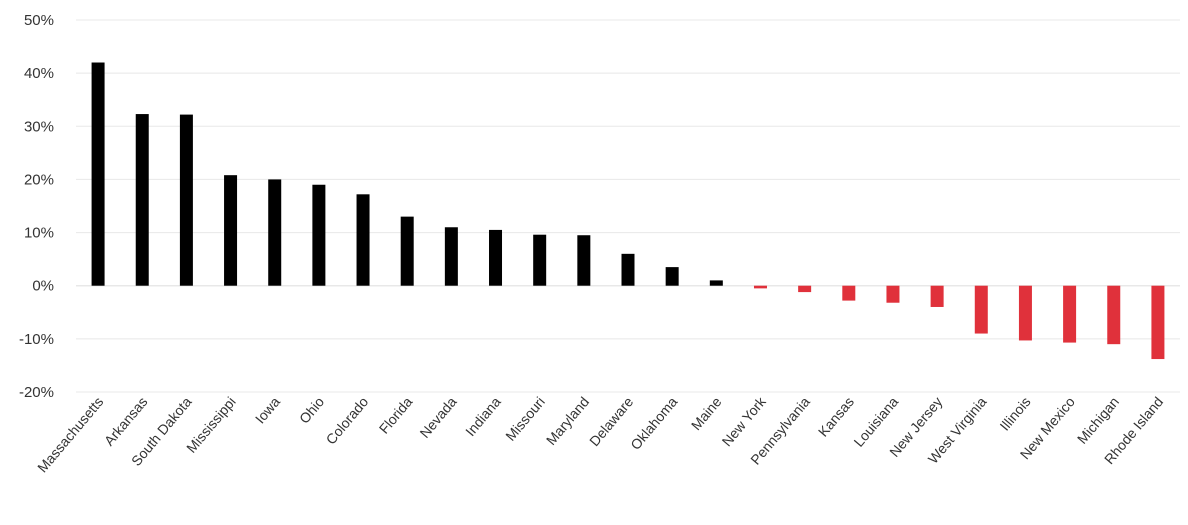 The image size is (1188, 525). I want to click on y-tick-label: 50%, so click(39, 20).